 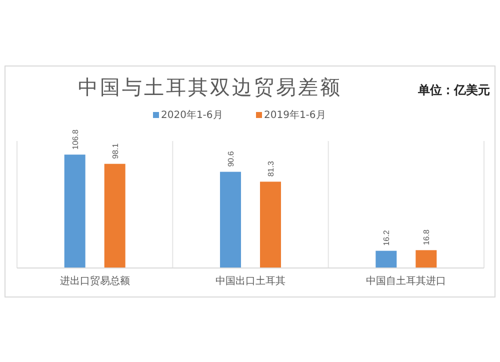 I want to click on data-label: 81.3, so click(x=271, y=168).